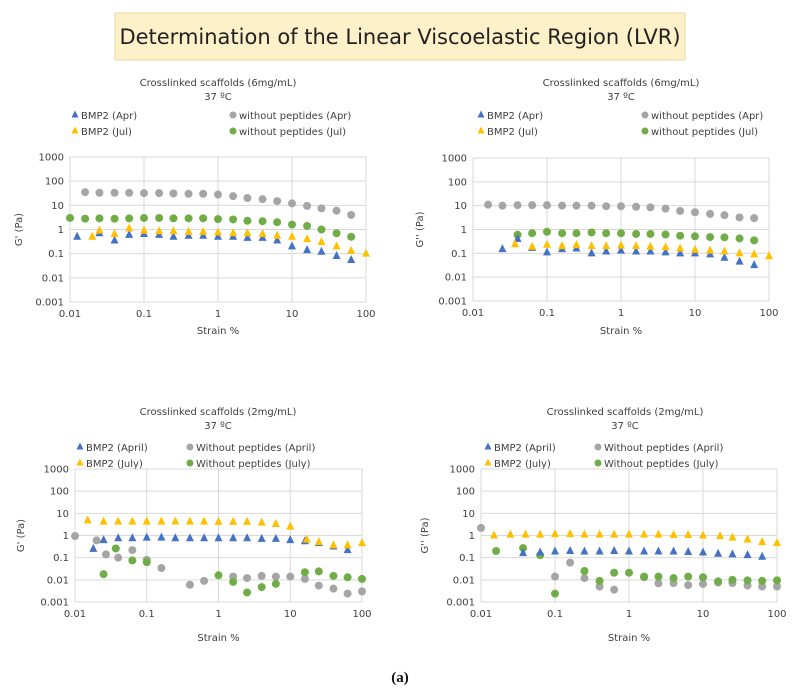 The image size is (794, 694). I want to click on y-tick-label: 0.001, so click(452, 302).